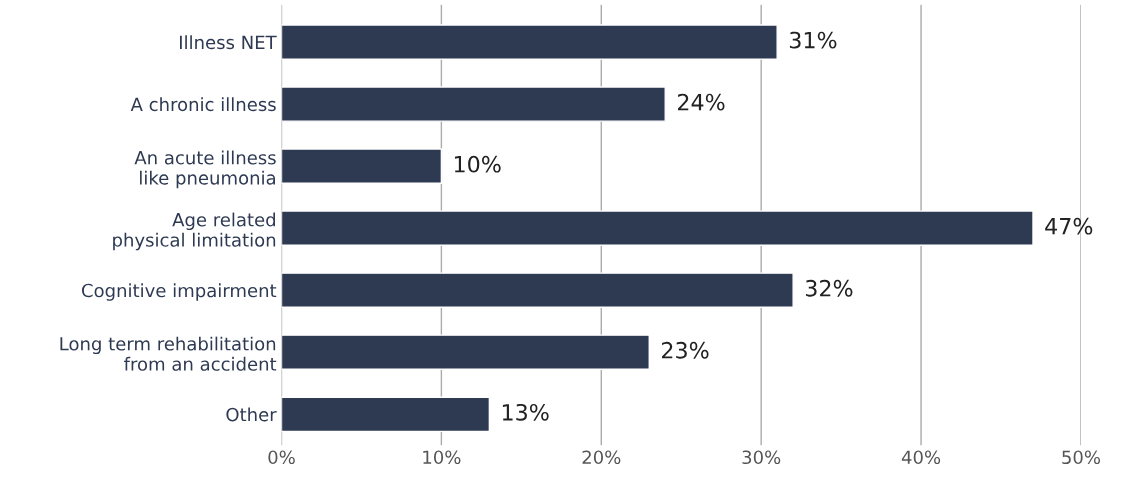 The image size is (1126, 484). I want to click on y-tick-label: Other, so click(251, 414).